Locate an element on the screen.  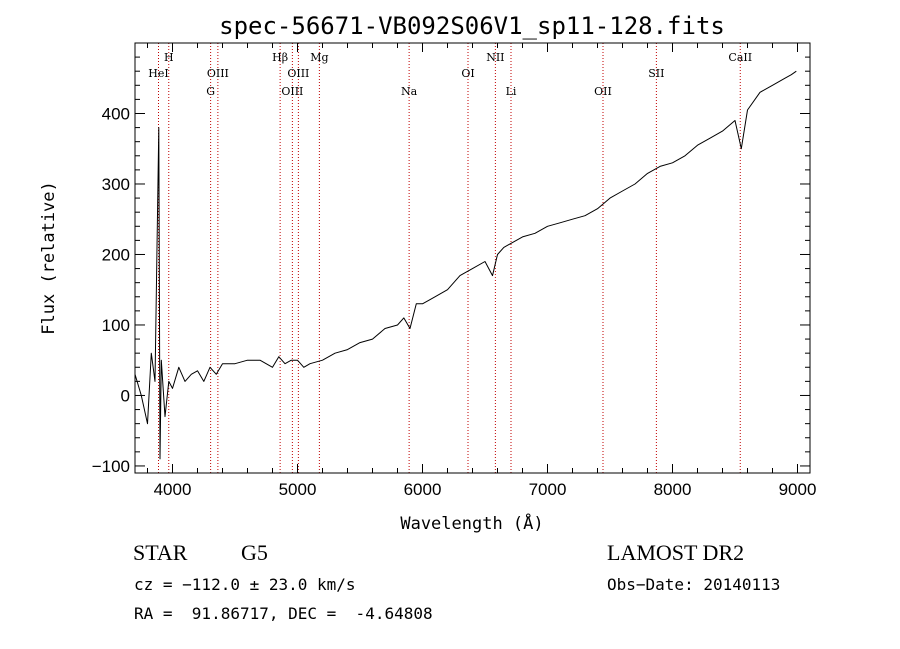
y-tick-label: 300 is located at coordinates (116, 184).